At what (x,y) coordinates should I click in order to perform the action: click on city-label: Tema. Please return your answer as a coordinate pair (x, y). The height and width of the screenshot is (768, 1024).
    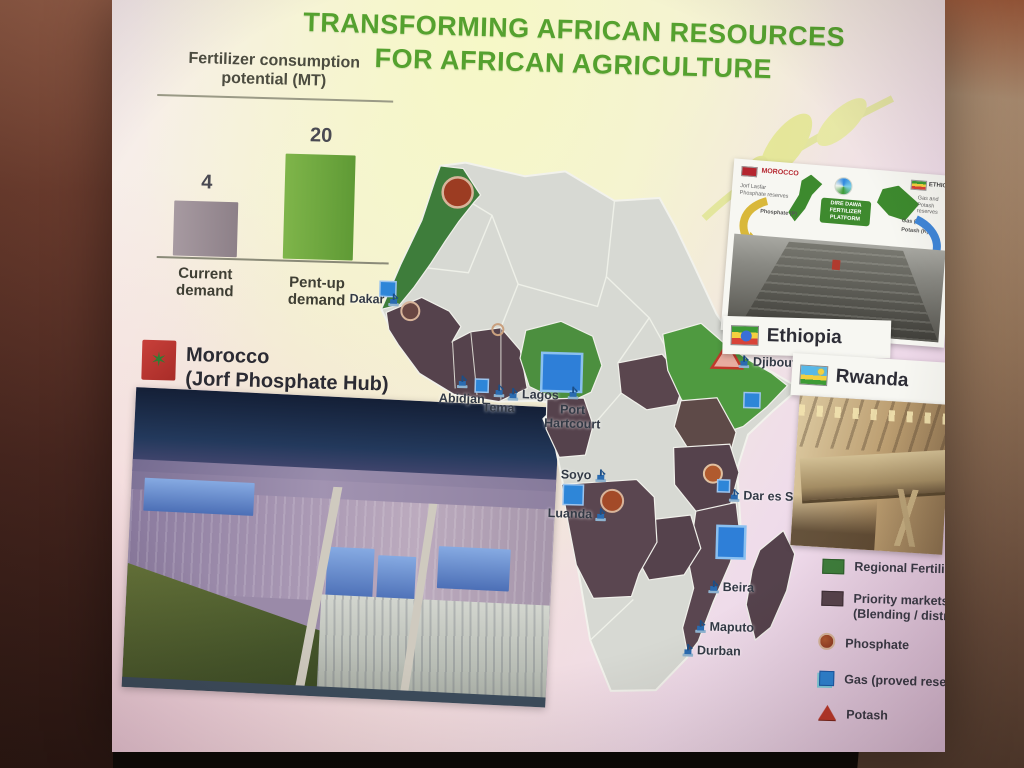
    Looking at the image, I should click on (498, 408).